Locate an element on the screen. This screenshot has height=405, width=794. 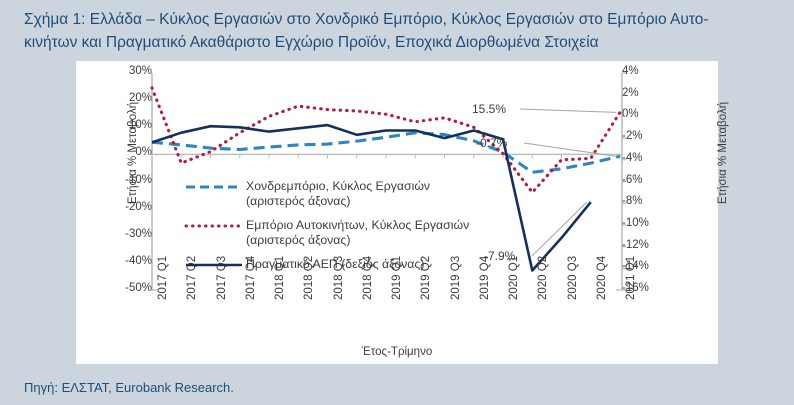
y-tick-left: -40% is located at coordinates (138, 260).